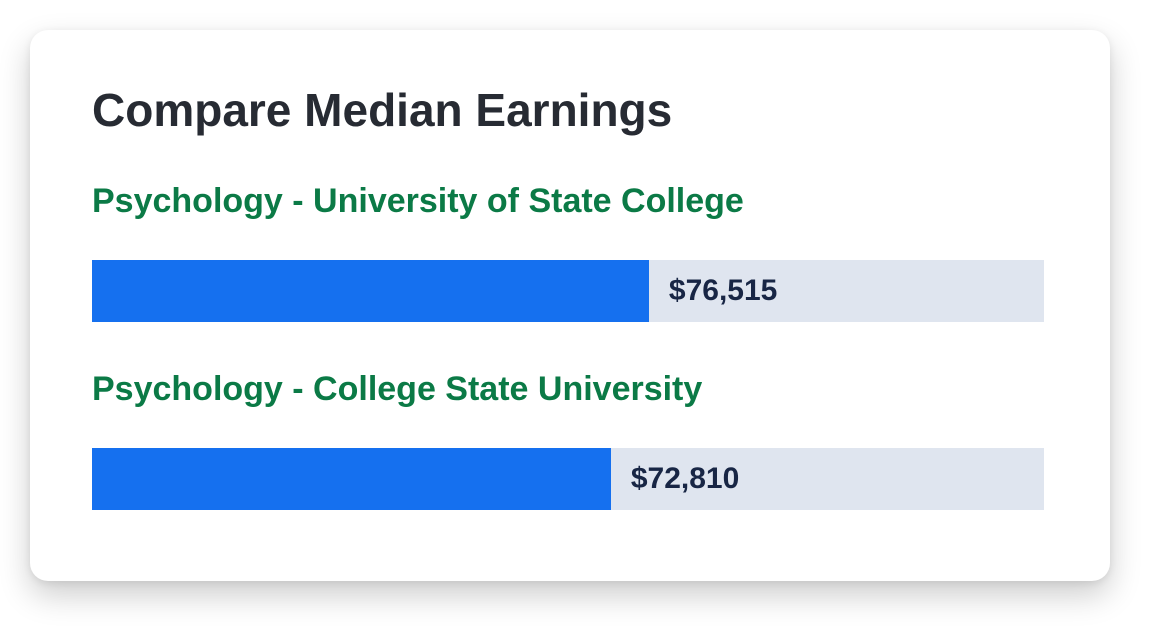 This screenshot has width=1160, height=632. Describe the element at coordinates (685, 478) in the screenshot. I see `earnings-value-2: $72,810` at that location.